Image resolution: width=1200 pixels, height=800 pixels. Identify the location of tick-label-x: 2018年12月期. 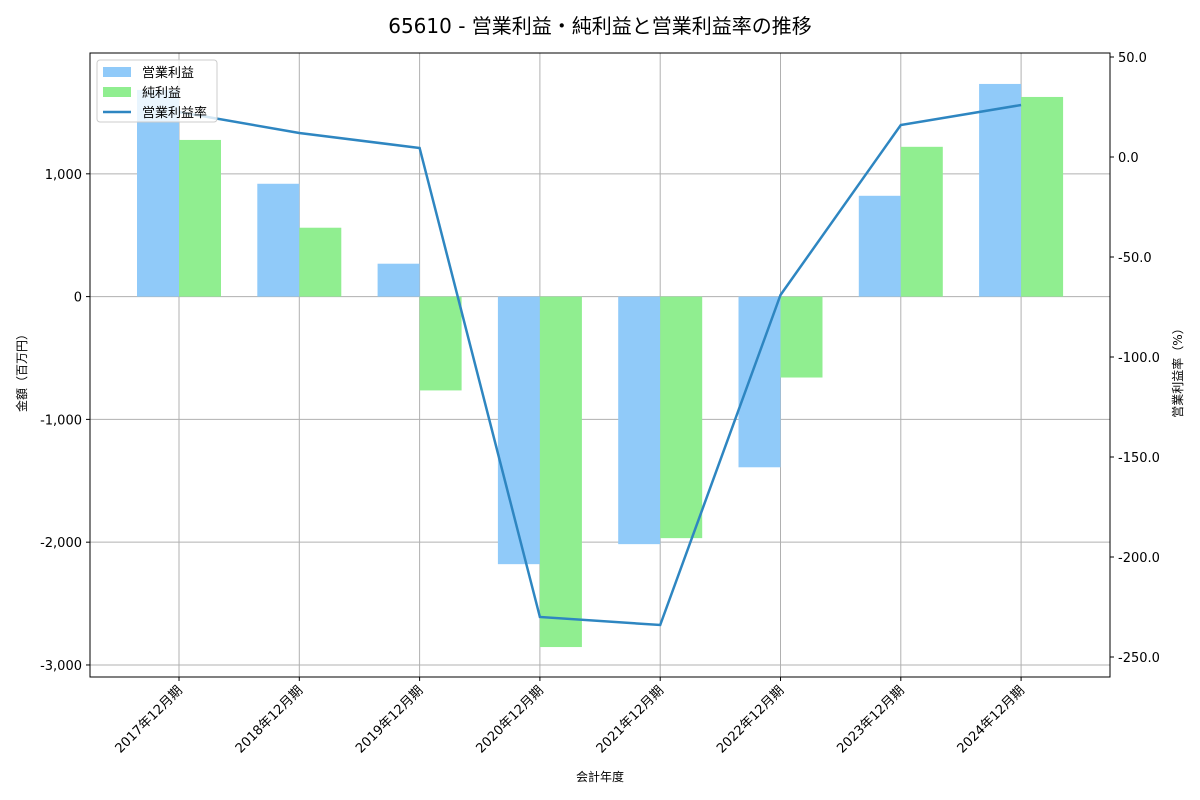
(269, 719).